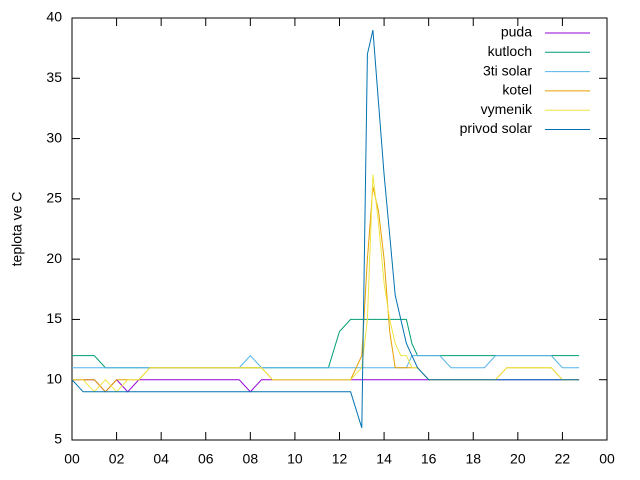 The image size is (640, 480). Describe the element at coordinates (516, 32) in the screenshot. I see `legend-label: puda` at that location.